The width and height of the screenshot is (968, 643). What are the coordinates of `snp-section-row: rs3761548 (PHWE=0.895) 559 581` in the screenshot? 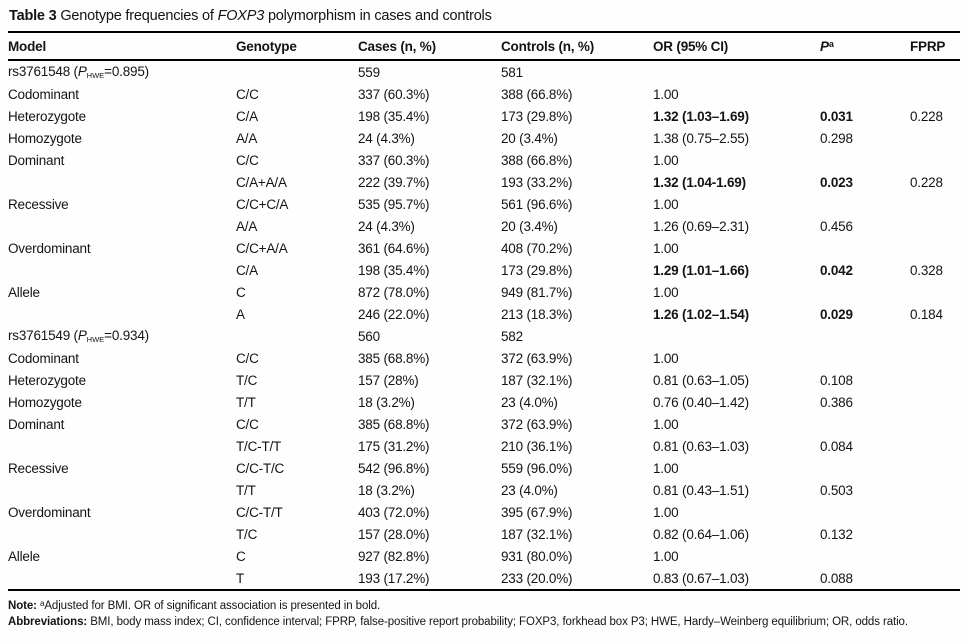 It's located at (484, 71).